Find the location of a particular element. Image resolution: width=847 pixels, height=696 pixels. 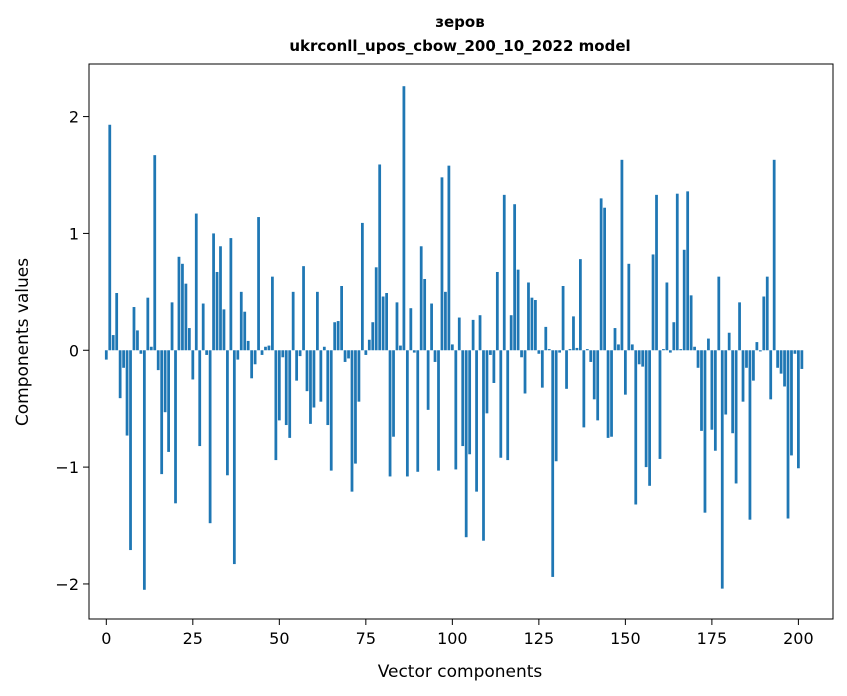

x-tick-label: 75 is located at coordinates (366, 638).